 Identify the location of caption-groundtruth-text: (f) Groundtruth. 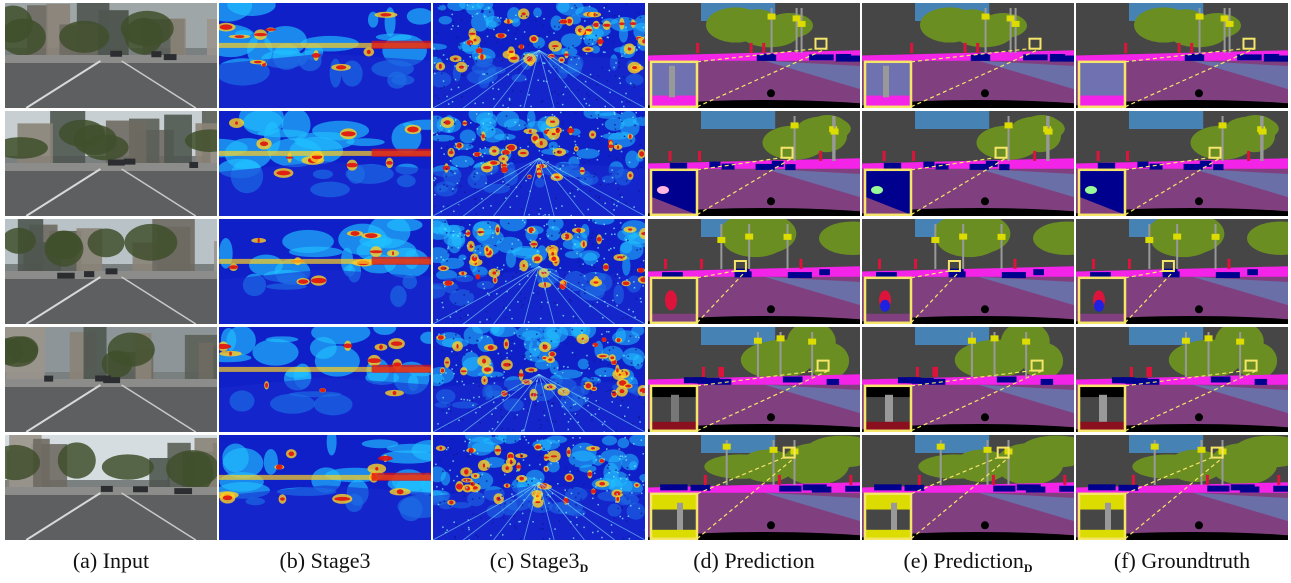
(1182, 560).